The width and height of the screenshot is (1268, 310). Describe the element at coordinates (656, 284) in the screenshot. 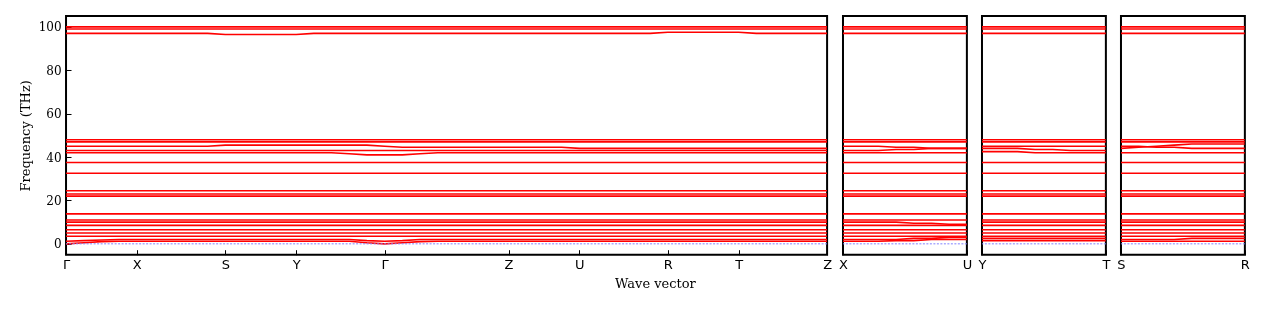

I see `x-axis-title: Wave vector` at that location.